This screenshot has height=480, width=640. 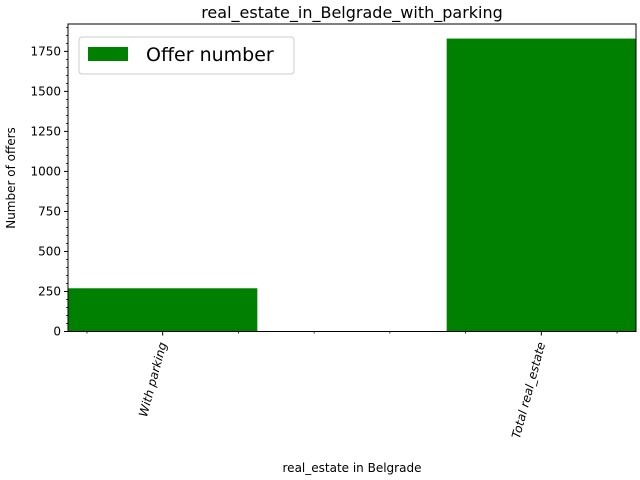 I want to click on y-axis: 0 250 500 750 1000 1250 1500 1750, so click(x=49, y=182).